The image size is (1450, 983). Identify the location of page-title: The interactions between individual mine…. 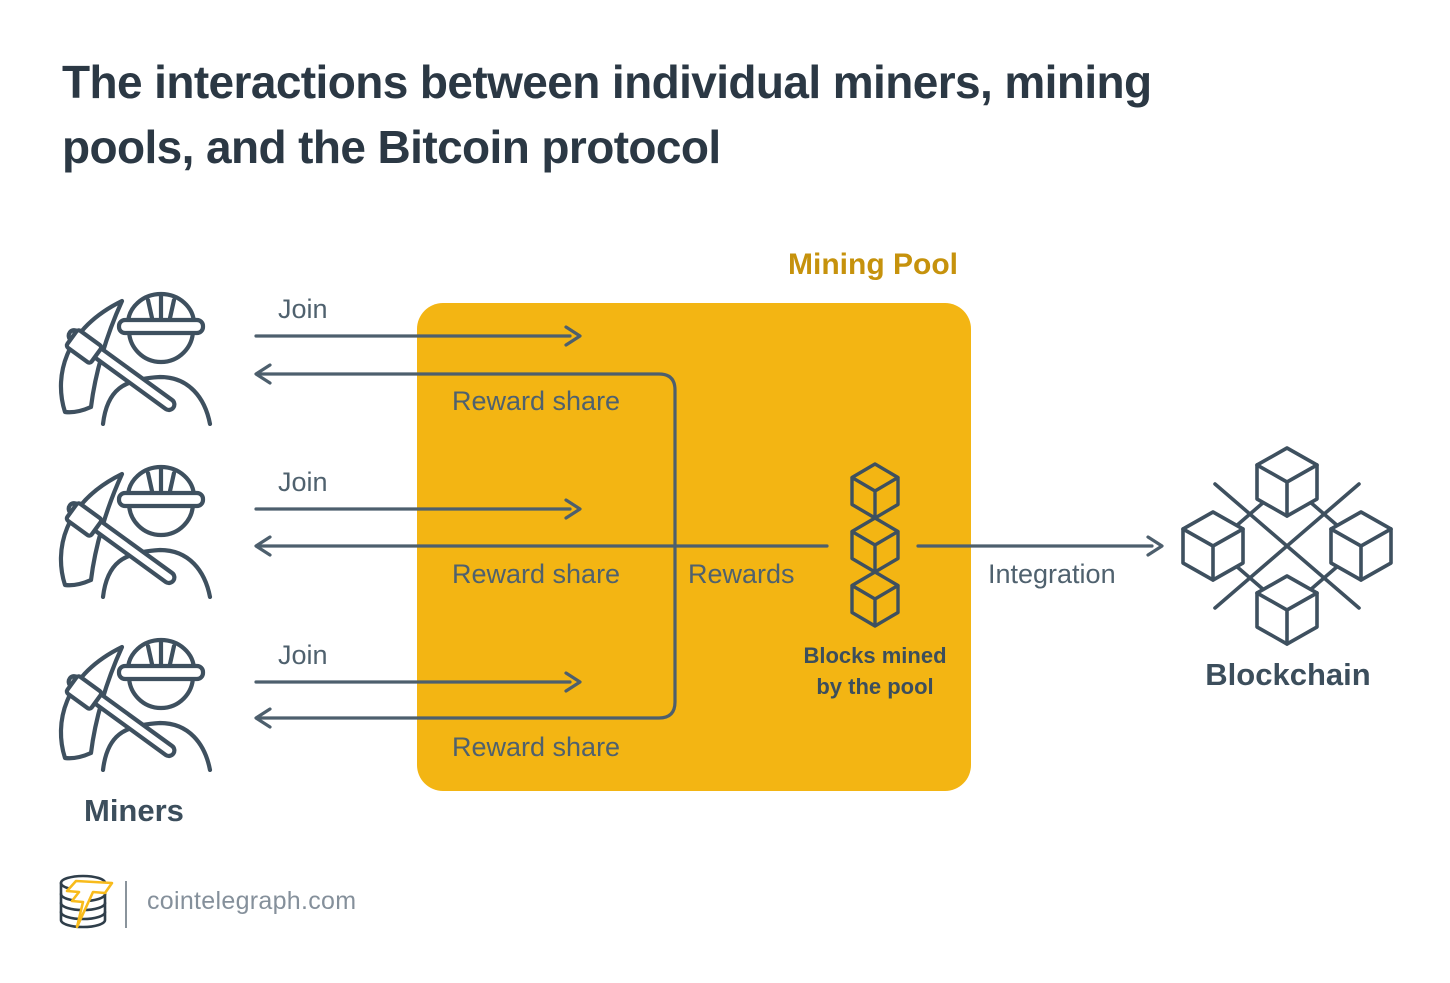
(702, 115).